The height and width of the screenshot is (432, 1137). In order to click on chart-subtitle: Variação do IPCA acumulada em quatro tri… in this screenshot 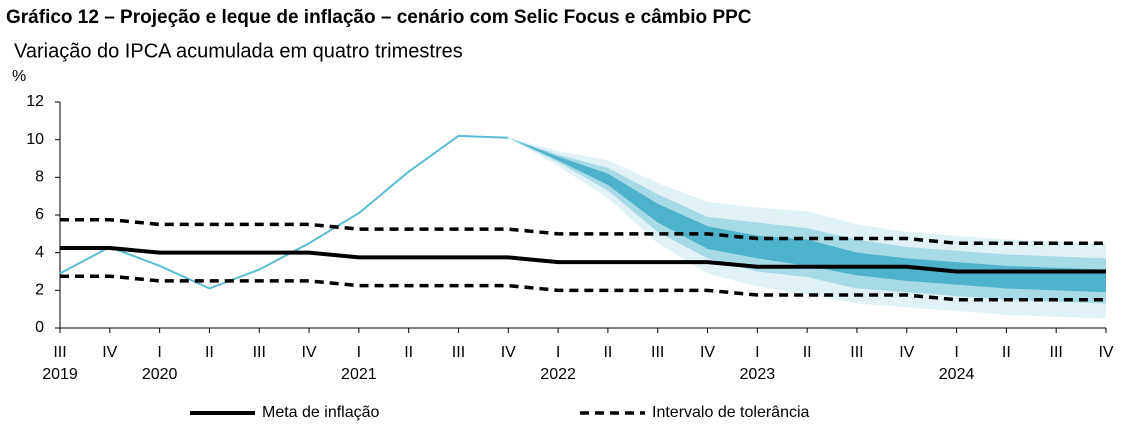, I will do `click(238, 51)`.